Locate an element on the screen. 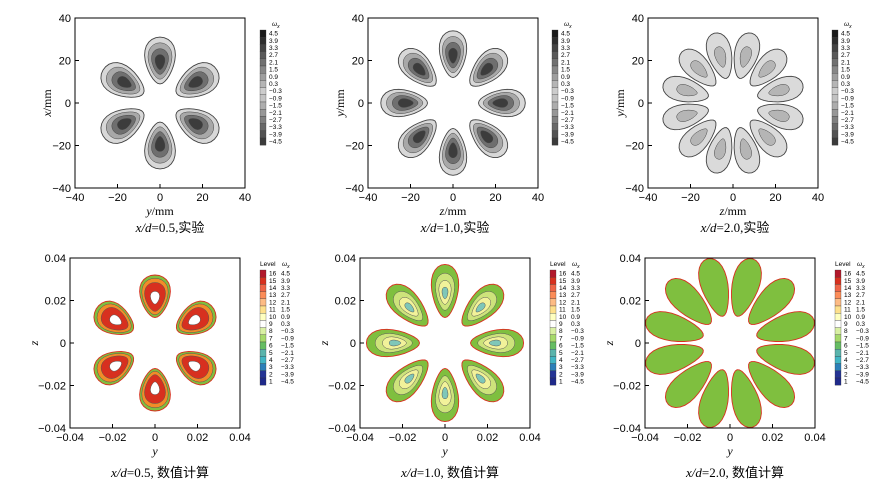 Image resolution: width=896 pixels, height=490 pixels. colorbar-omega-value: −0.3 is located at coordinates (287, 331).